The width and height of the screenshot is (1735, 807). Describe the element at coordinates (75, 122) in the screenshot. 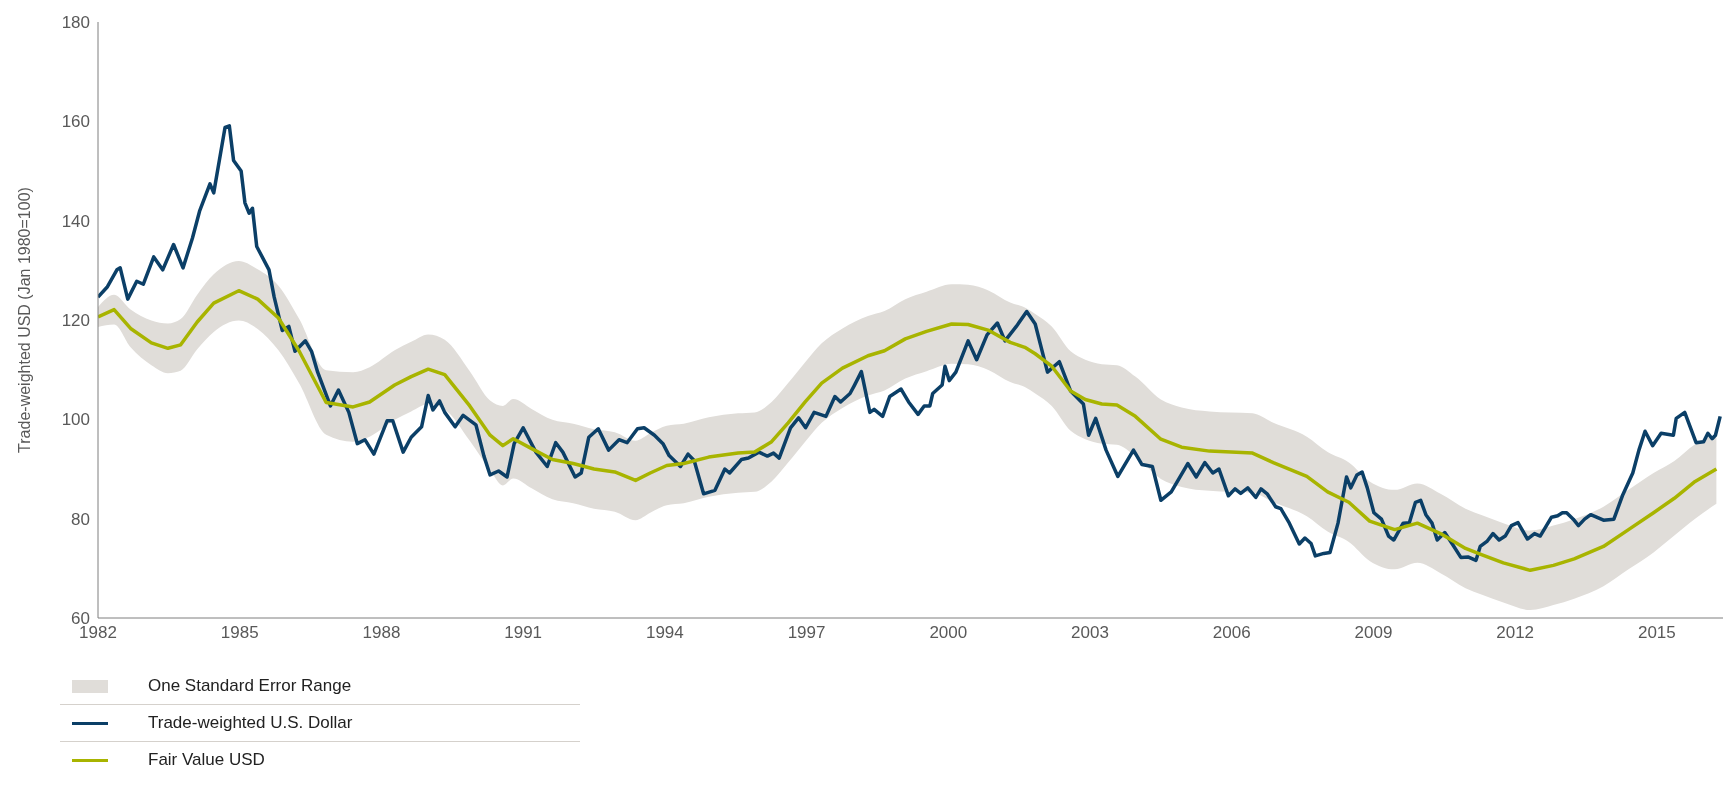

I see `y-tick-label: 160` at that location.